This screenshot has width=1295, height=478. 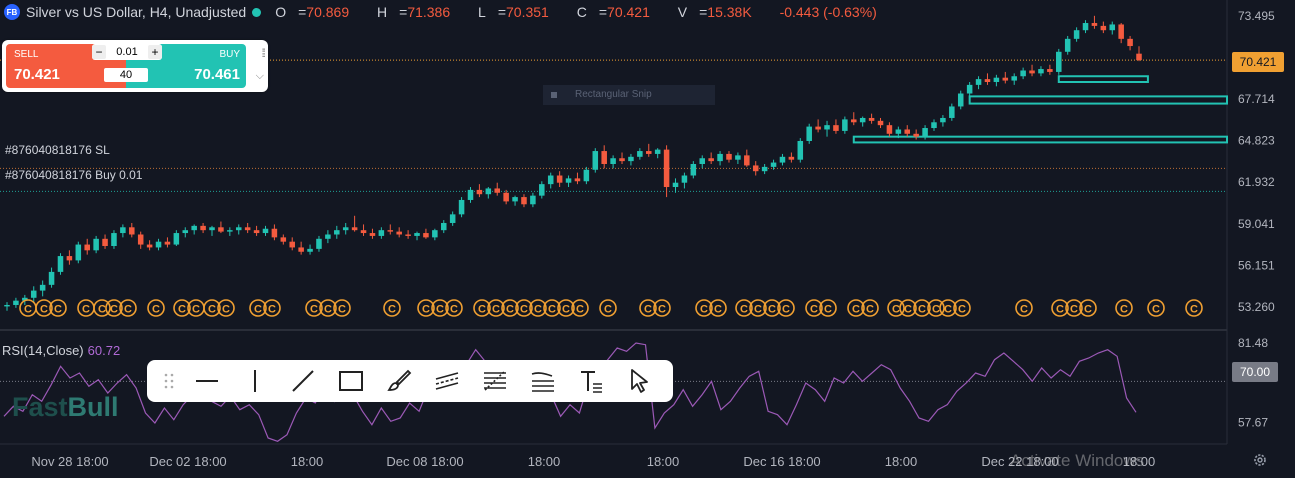 What do you see at coordinates (1256, 265) in the screenshot?
I see `price-tick-label: 56.151` at bounding box center [1256, 265].